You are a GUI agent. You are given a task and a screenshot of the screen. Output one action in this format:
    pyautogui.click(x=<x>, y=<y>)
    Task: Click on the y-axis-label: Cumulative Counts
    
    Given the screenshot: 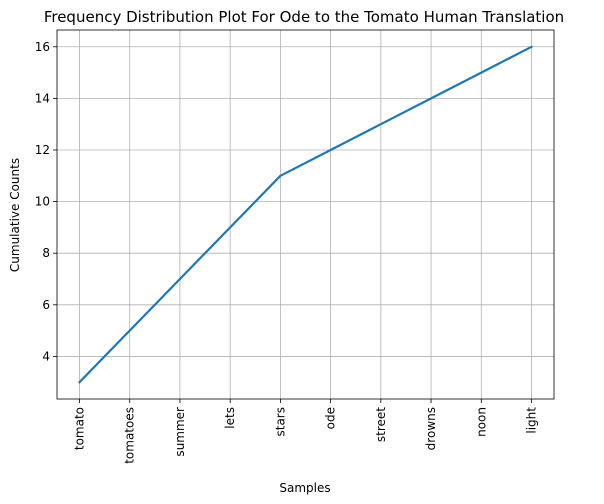 What is the action you would take?
    pyautogui.click(x=15, y=215)
    